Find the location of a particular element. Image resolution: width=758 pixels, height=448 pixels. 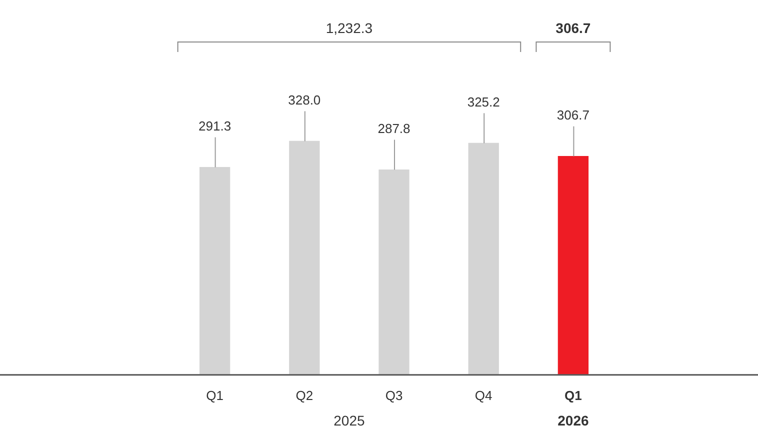

data-label: 325.2 is located at coordinates (483, 102).